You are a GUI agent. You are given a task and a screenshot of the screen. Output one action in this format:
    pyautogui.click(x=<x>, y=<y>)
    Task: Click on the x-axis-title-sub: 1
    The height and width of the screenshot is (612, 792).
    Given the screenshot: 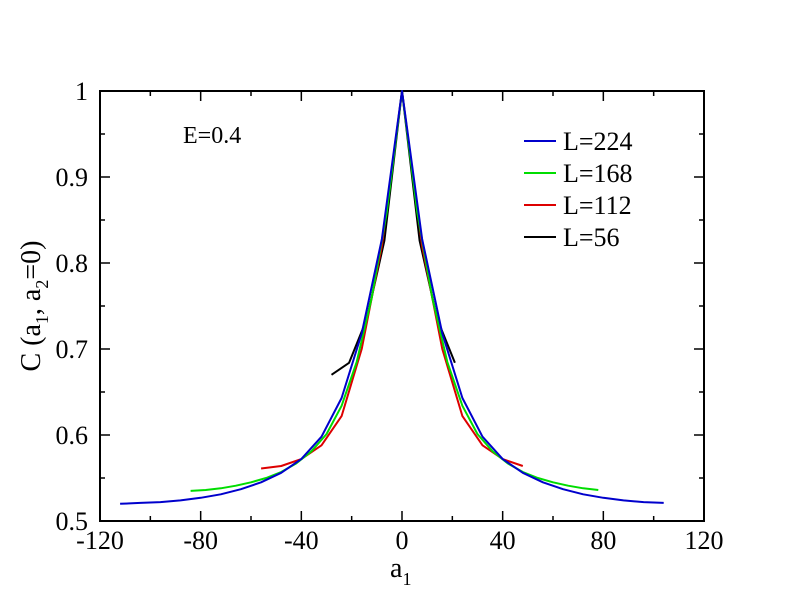 What is the action you would take?
    pyautogui.click(x=406, y=579)
    